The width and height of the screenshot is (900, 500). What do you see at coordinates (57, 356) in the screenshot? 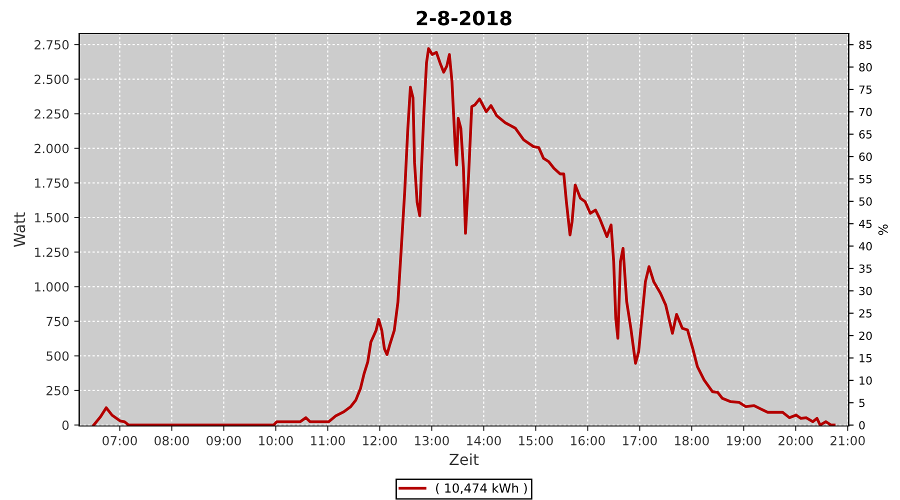
I see `y-tick-label: 500` at bounding box center [57, 356].